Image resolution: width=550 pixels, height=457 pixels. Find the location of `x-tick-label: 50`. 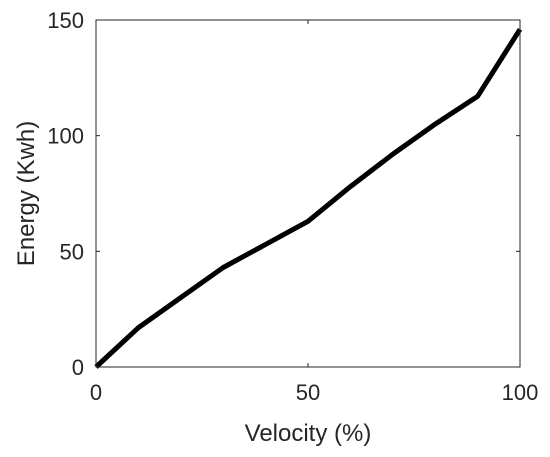

x-tick-label: 50 is located at coordinates (308, 392).